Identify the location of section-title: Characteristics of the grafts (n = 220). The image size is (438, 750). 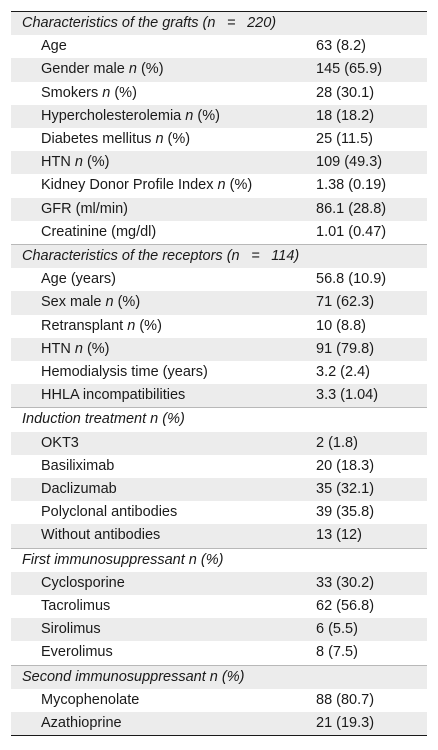
(219, 23).